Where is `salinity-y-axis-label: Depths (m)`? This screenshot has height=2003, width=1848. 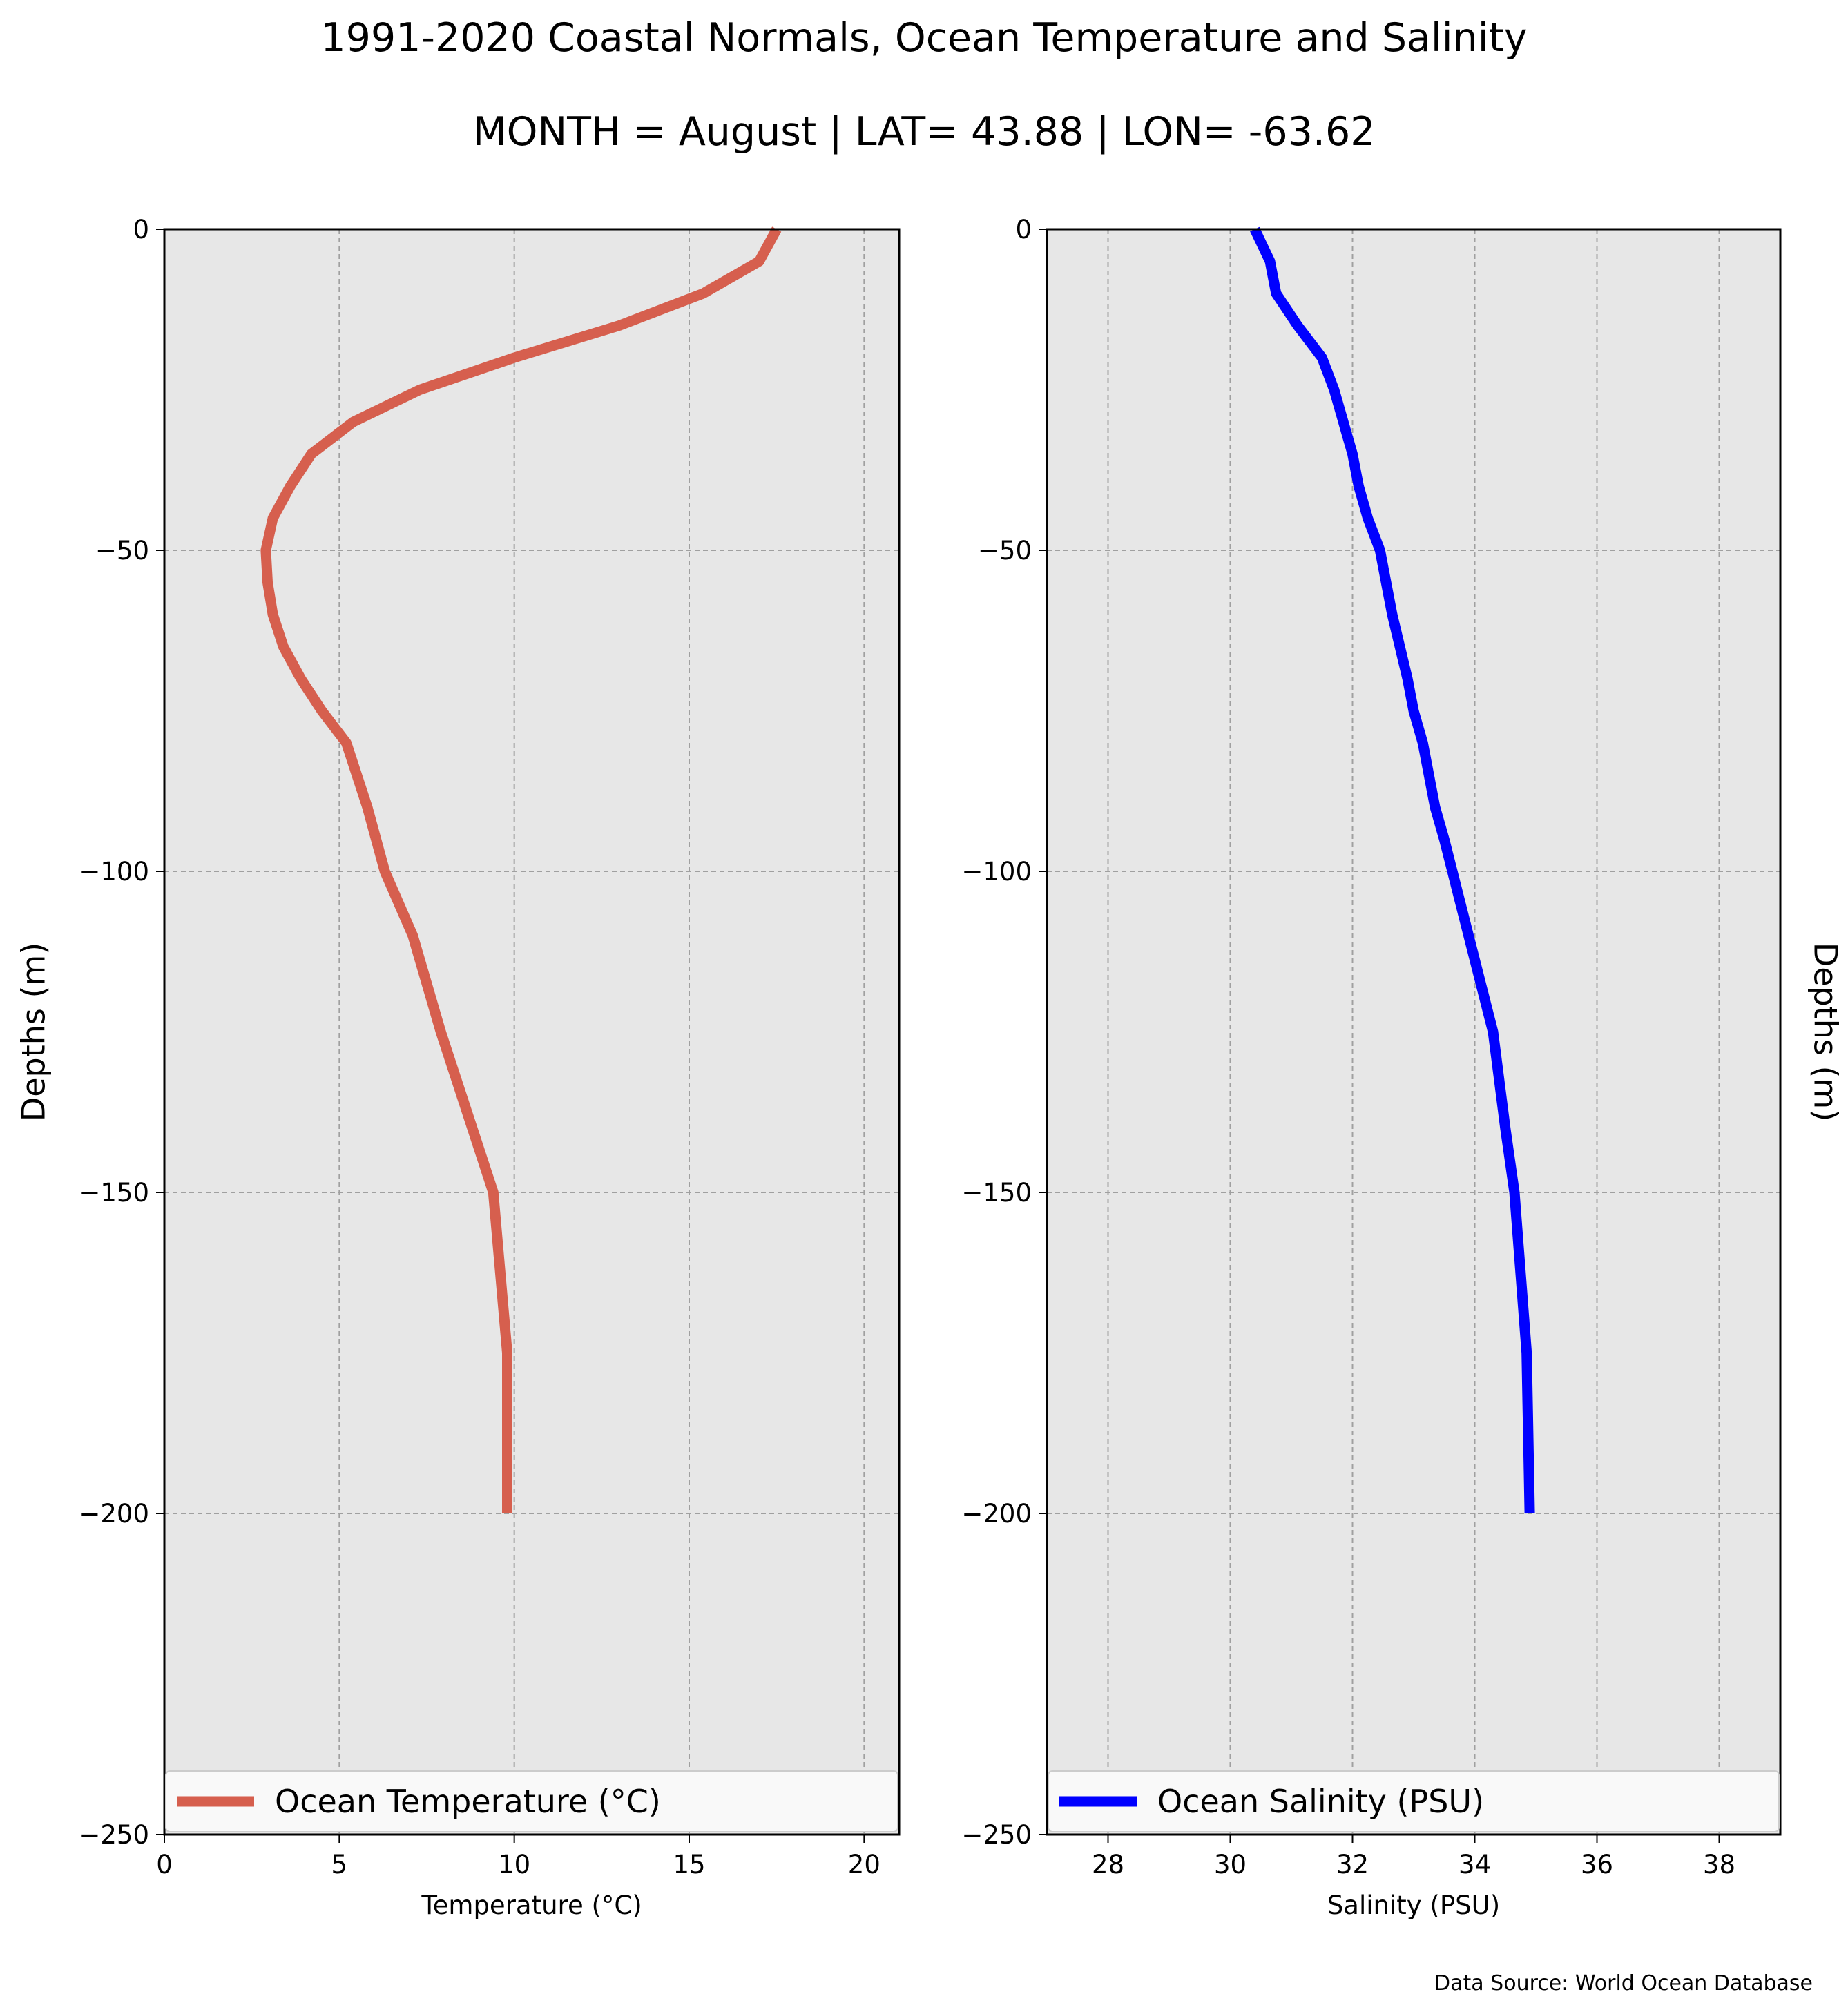
salinity-y-axis-label: Depths (m) is located at coordinates (1826, 1031).